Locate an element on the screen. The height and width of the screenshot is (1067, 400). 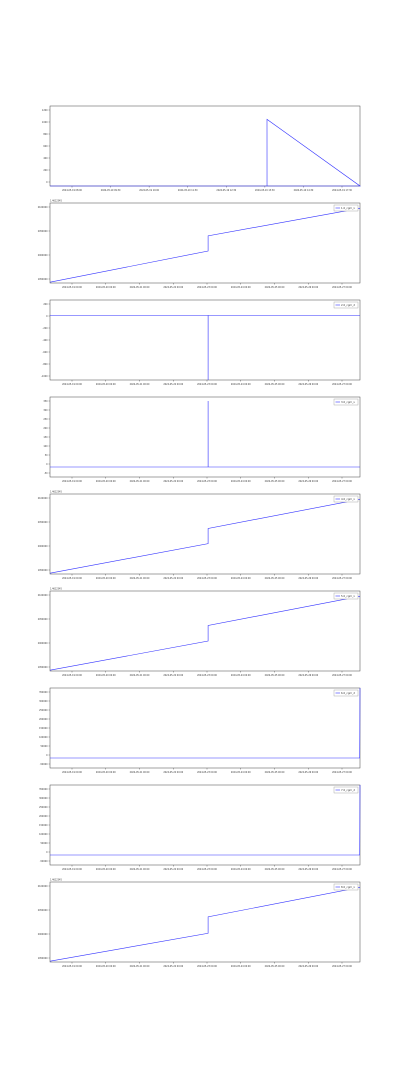
legend-label: 4.0_cgm_x is located at coordinates (348, 499).